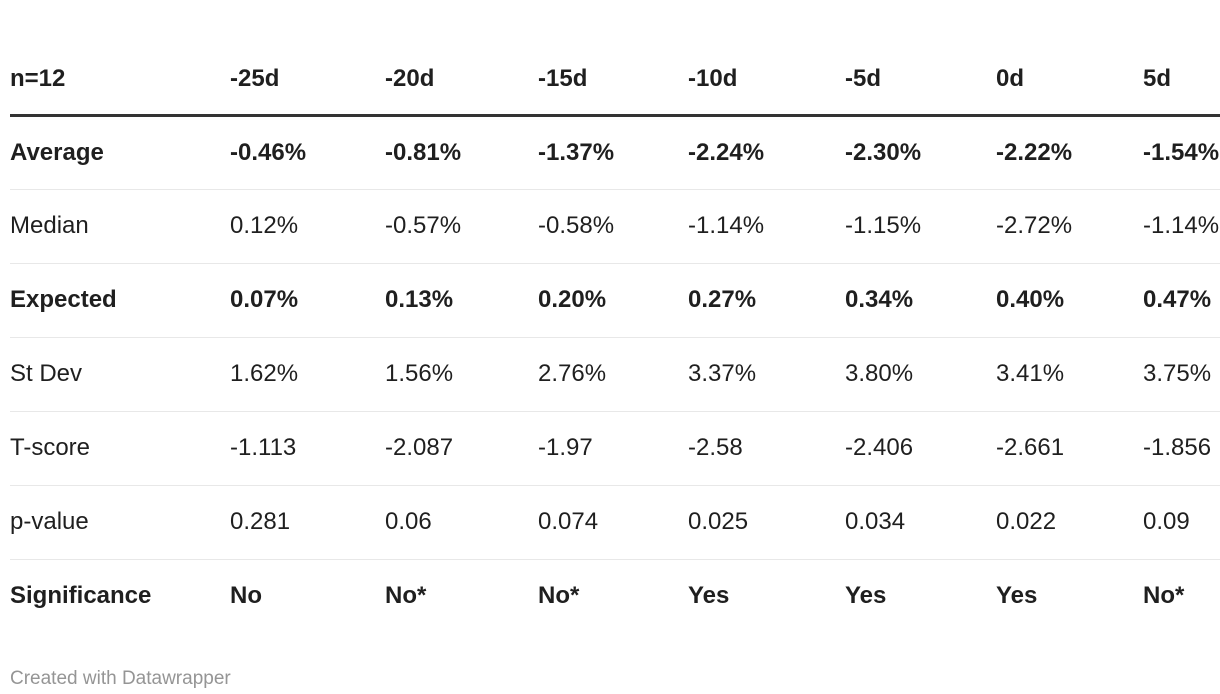 The image size is (1220, 694). What do you see at coordinates (120, 226) in the screenshot?
I see `row-label: Median` at bounding box center [120, 226].